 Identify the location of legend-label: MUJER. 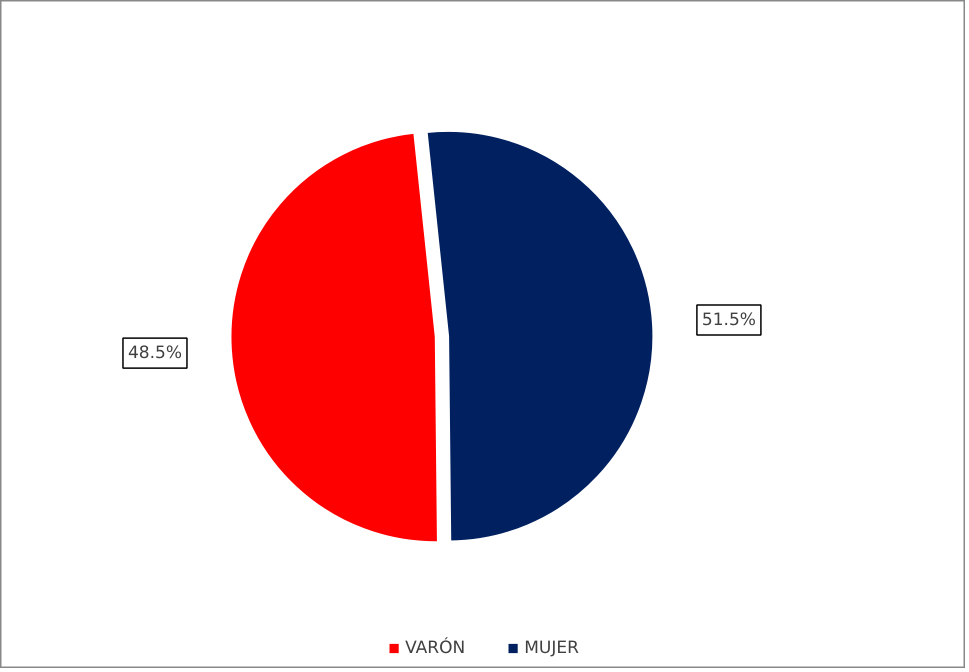
(551, 648).